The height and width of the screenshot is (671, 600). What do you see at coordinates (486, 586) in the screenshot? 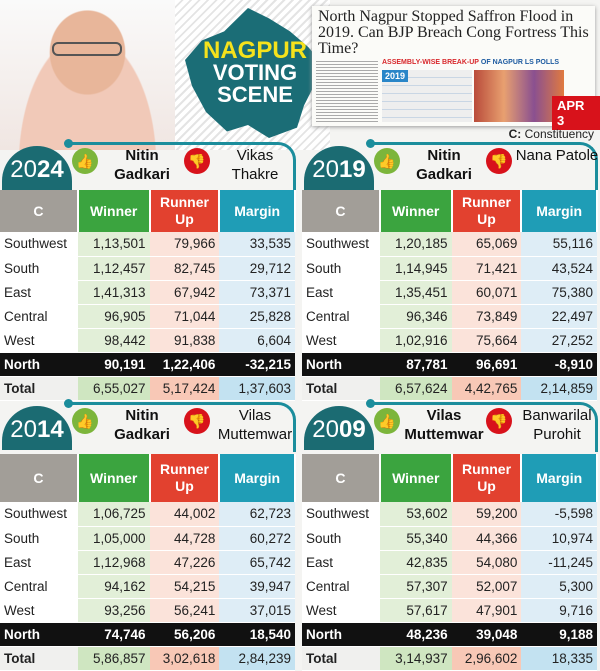
I see `cell-runner: 52,007` at bounding box center [486, 586].